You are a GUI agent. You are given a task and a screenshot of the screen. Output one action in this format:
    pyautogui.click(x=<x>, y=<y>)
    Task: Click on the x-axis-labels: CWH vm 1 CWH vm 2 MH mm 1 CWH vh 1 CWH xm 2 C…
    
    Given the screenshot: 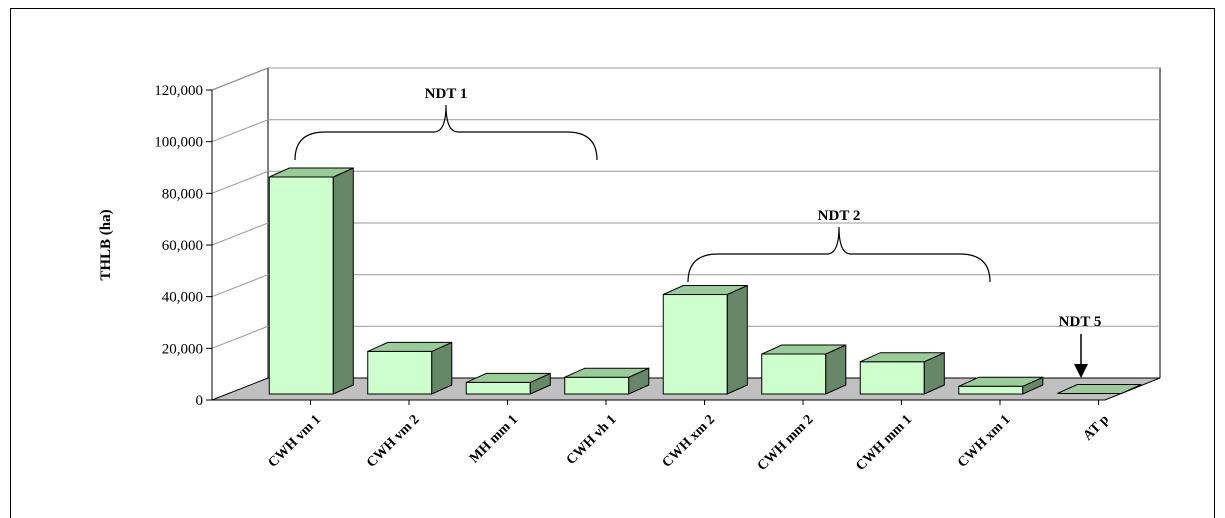 What is the action you would take?
    pyautogui.click(x=689, y=437)
    